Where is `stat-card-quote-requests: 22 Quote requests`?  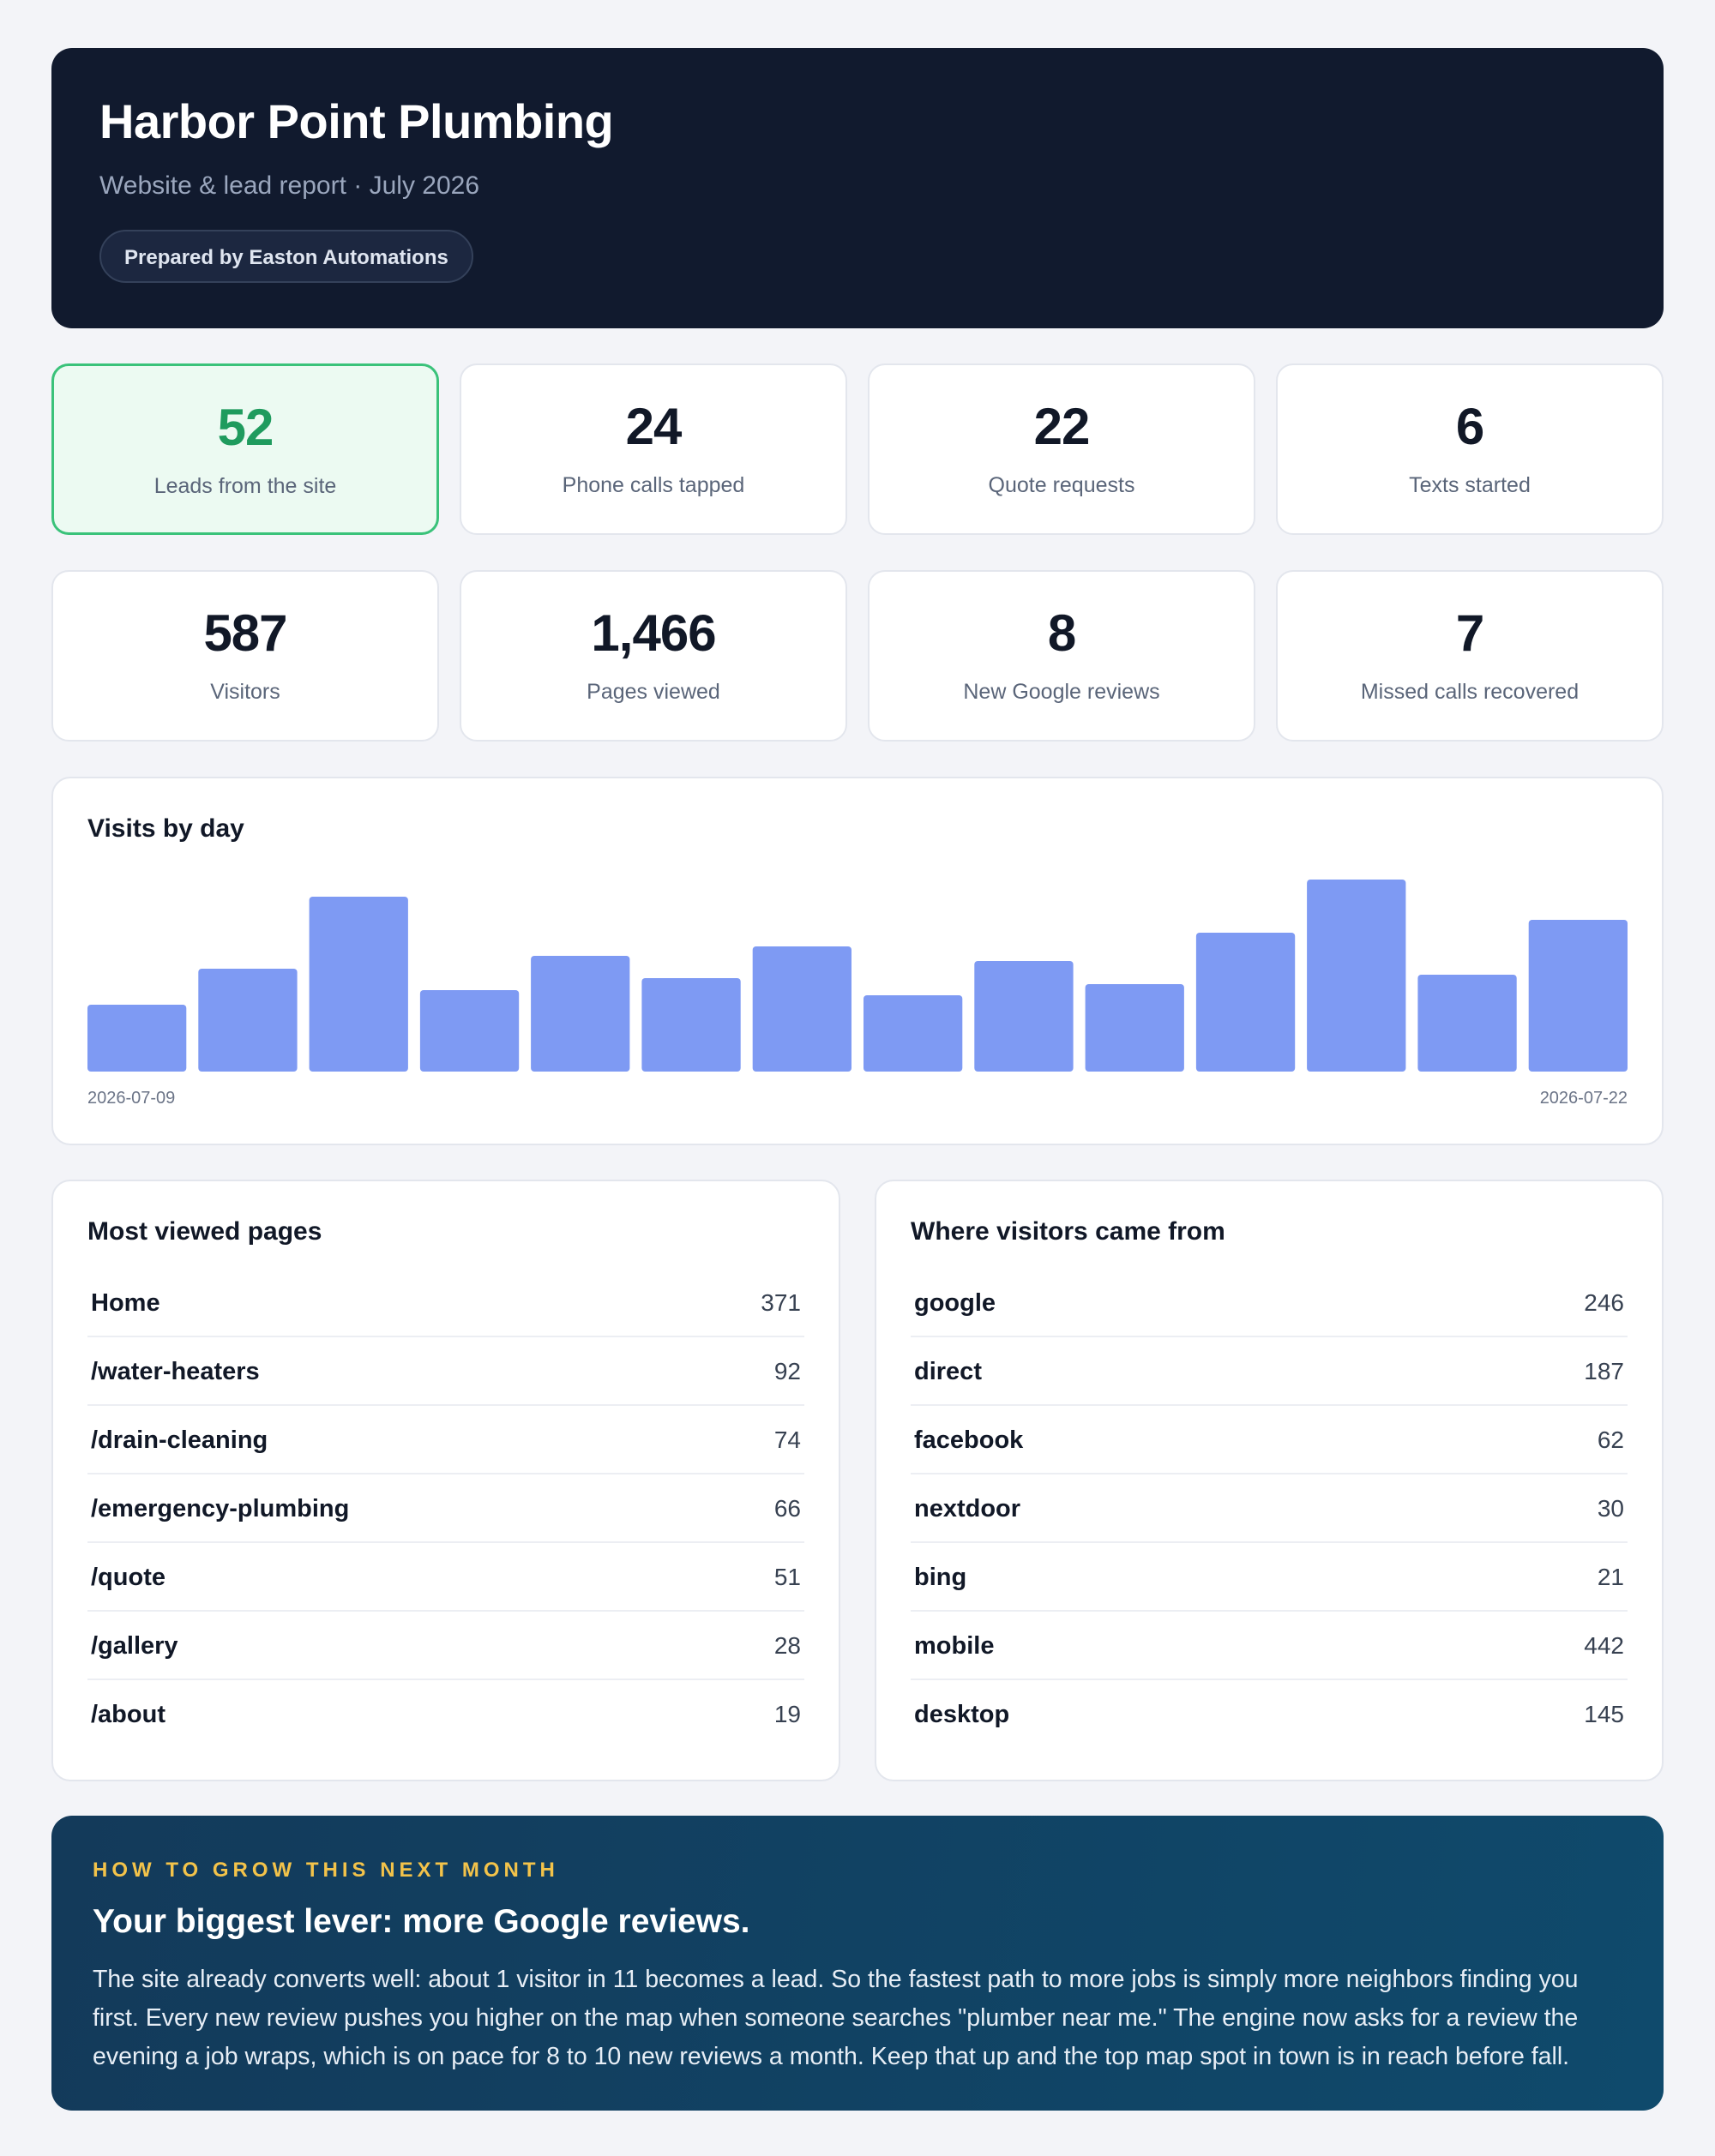
stat-card-quote-requests: 22 Quote requests is located at coordinates (1061, 449).